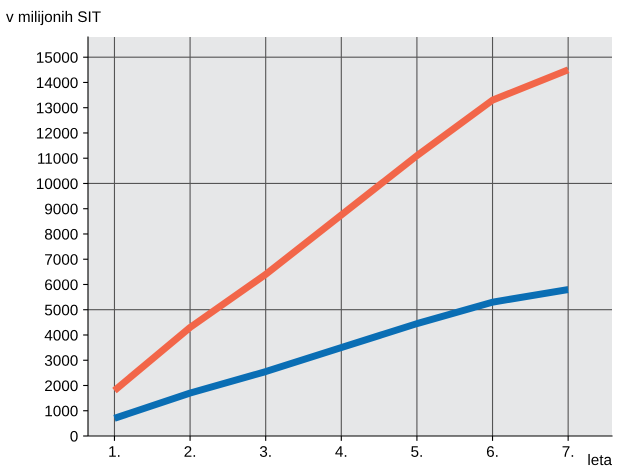 This screenshot has height=471, width=623. I want to click on y-tick-label: 7000, so click(61, 259).